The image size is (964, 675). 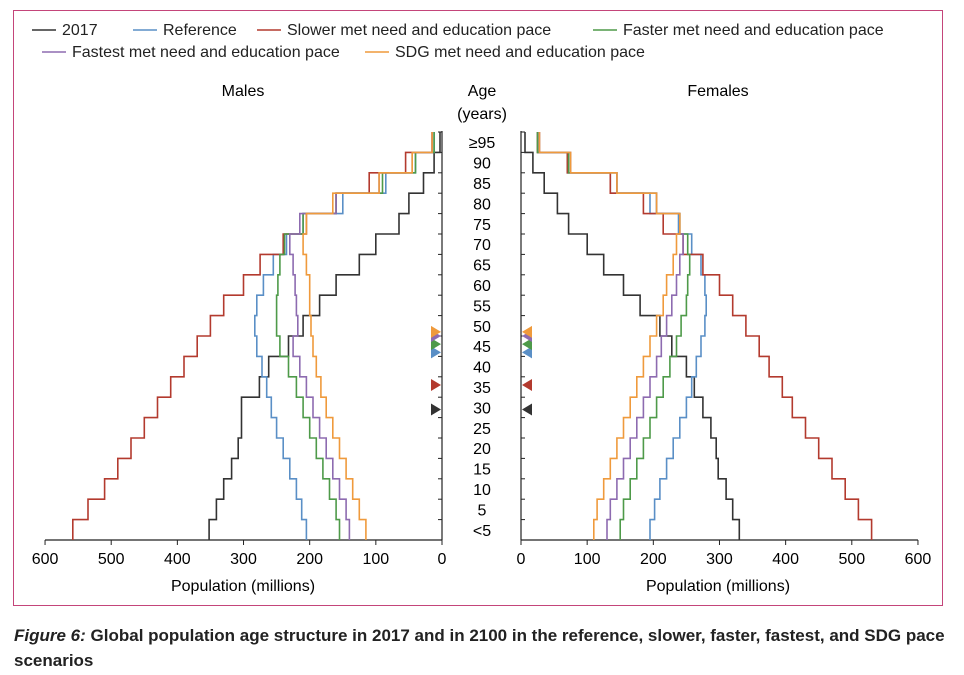 What do you see at coordinates (482, 204) in the screenshot?
I see `age-label: 80` at bounding box center [482, 204].